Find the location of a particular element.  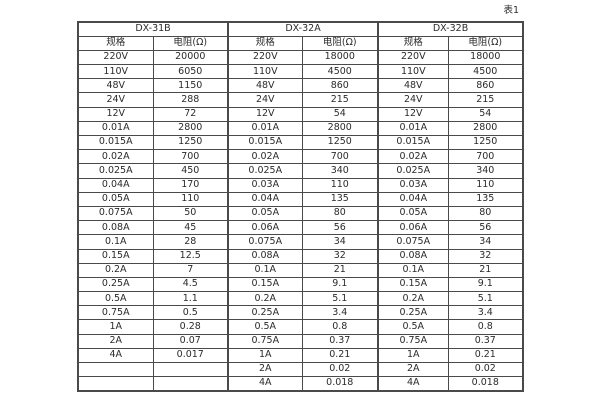

table-row: 2A 0.02 2A 0.02 is located at coordinates (300, 369).